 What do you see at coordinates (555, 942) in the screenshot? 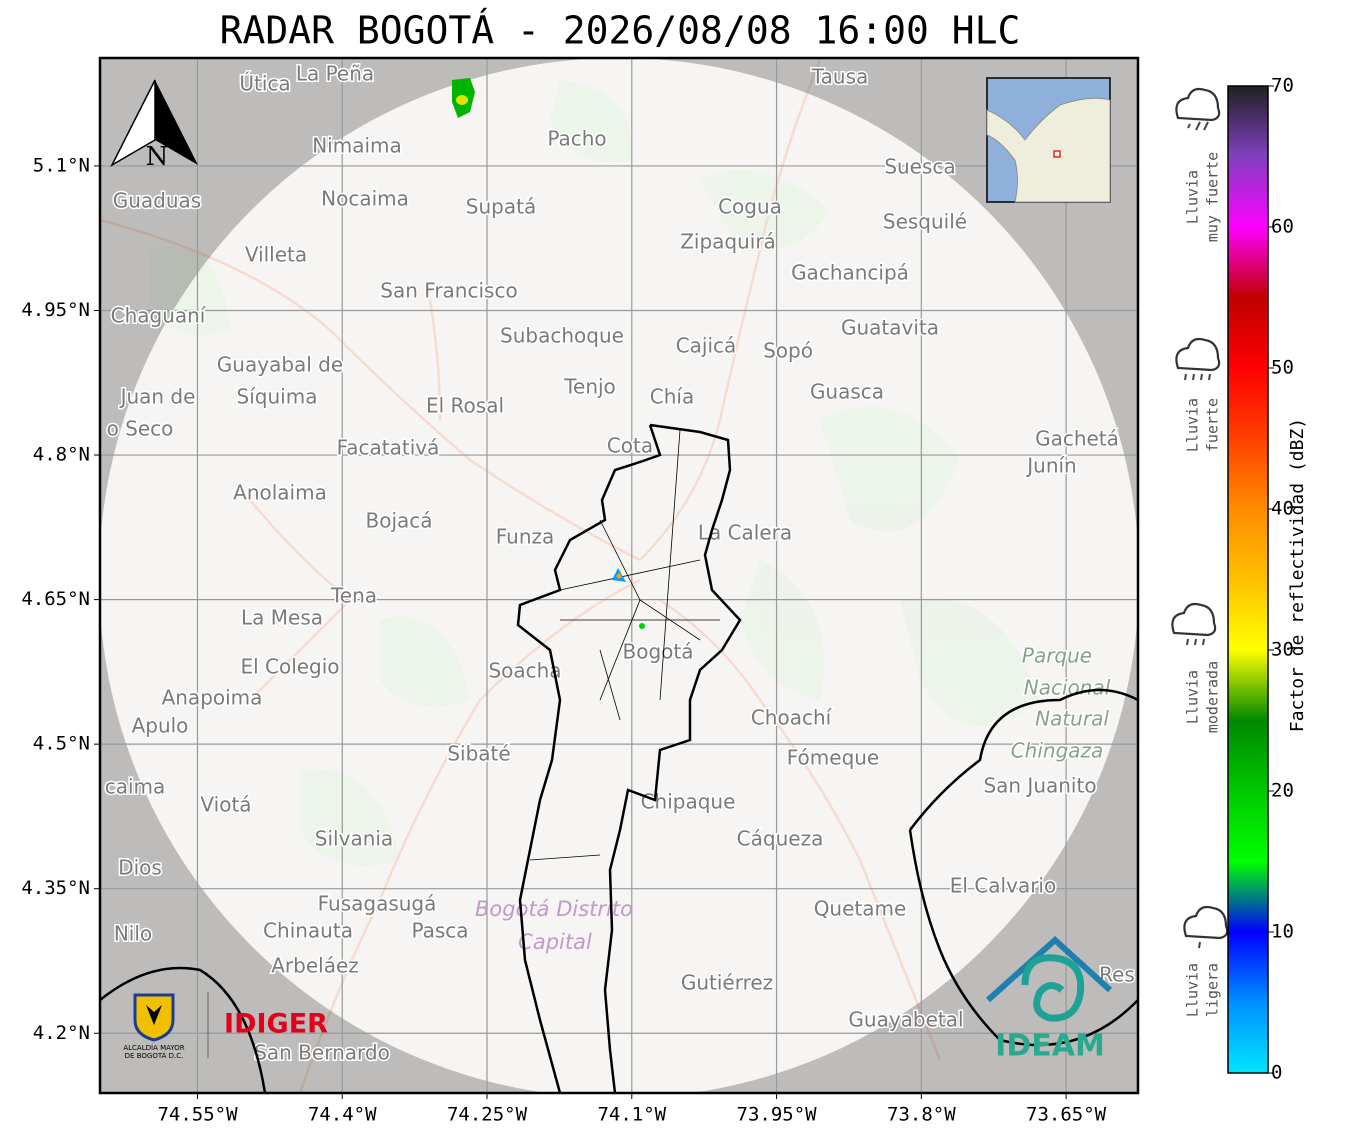
I see `district-label: Capital` at bounding box center [555, 942].